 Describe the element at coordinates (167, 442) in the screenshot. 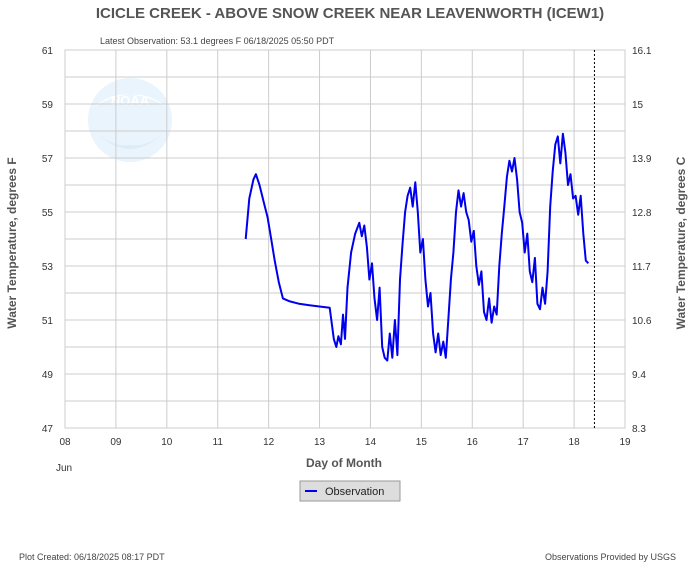

I see `x-tick-label: 10` at that location.